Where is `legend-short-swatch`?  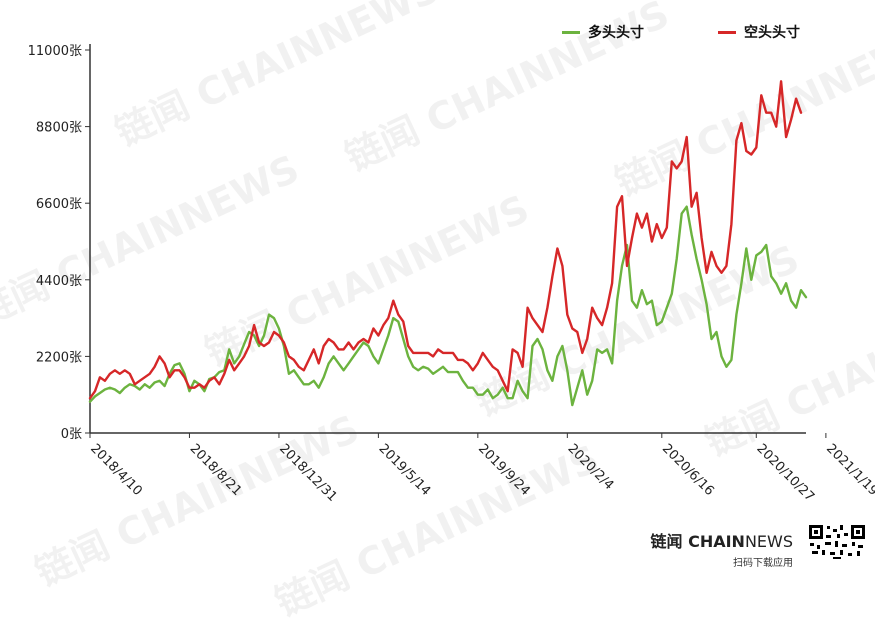
legend-short-swatch is located at coordinates (727, 32).